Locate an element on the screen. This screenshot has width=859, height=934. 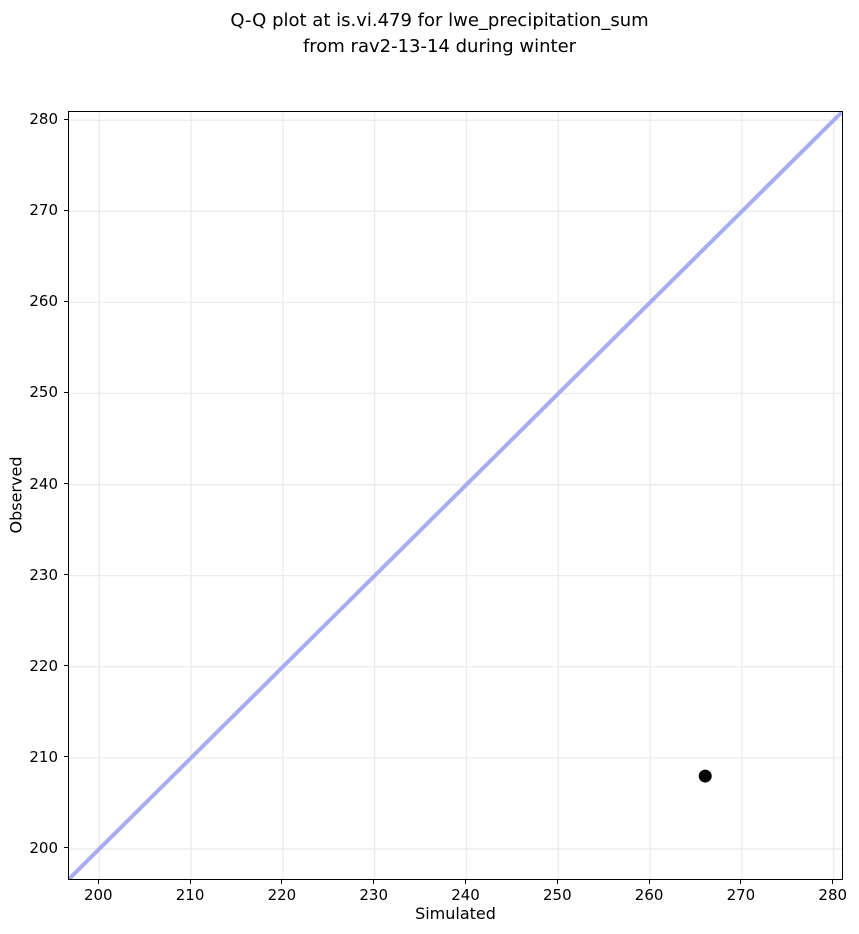
y-axis-label: Observed is located at coordinates (16, 495).